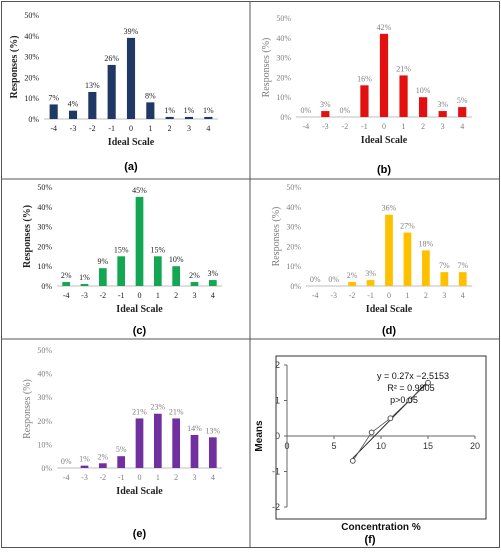 The height and width of the screenshot is (555, 501). Describe the element at coordinates (462, 100) in the screenshot. I see `data-label: 5%` at that location.